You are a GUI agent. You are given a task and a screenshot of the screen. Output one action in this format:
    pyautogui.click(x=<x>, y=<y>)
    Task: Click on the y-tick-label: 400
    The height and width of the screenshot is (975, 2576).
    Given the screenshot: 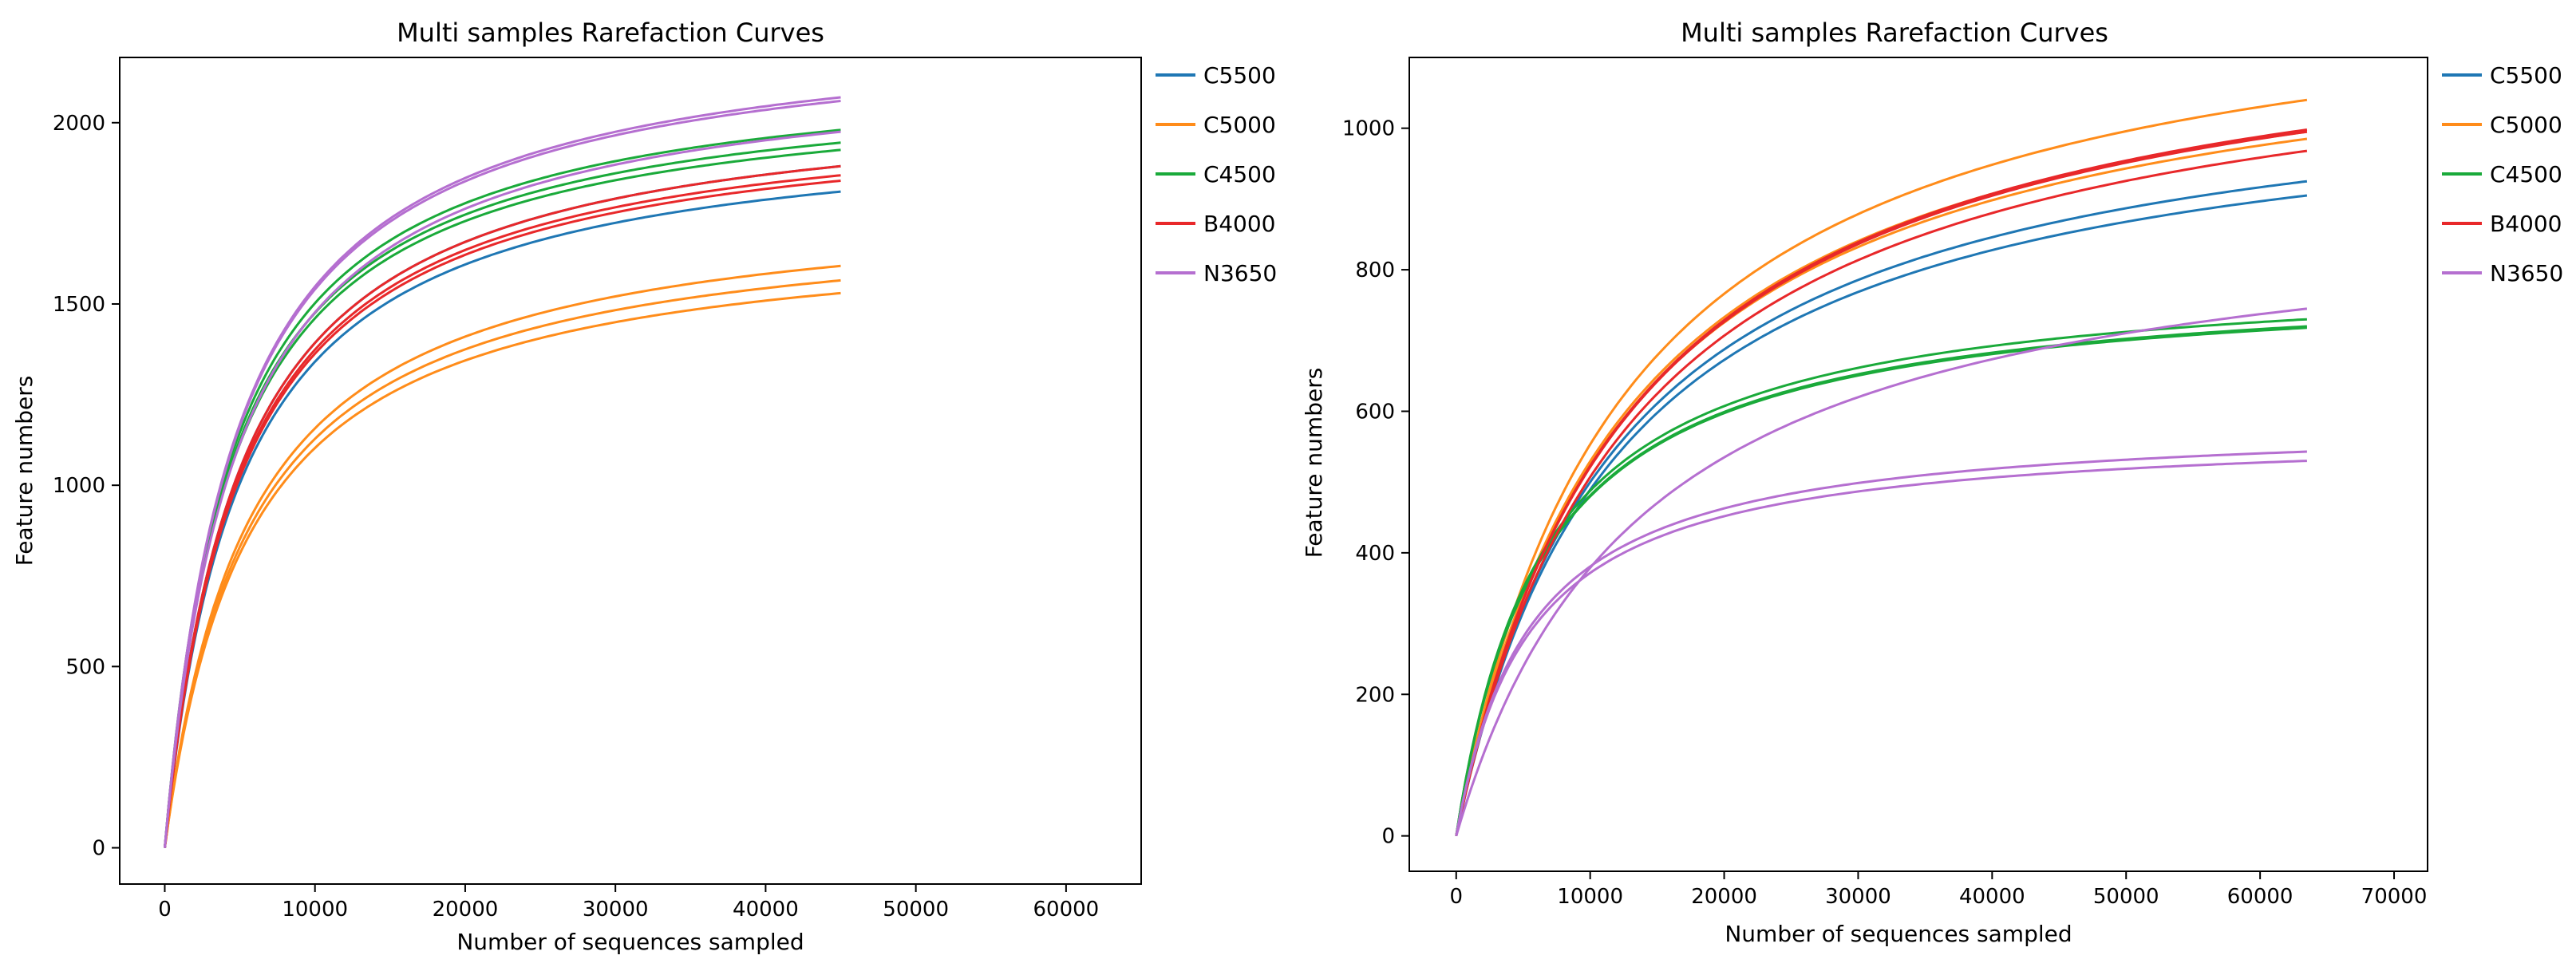 What is the action you would take?
    pyautogui.click(x=1375, y=554)
    